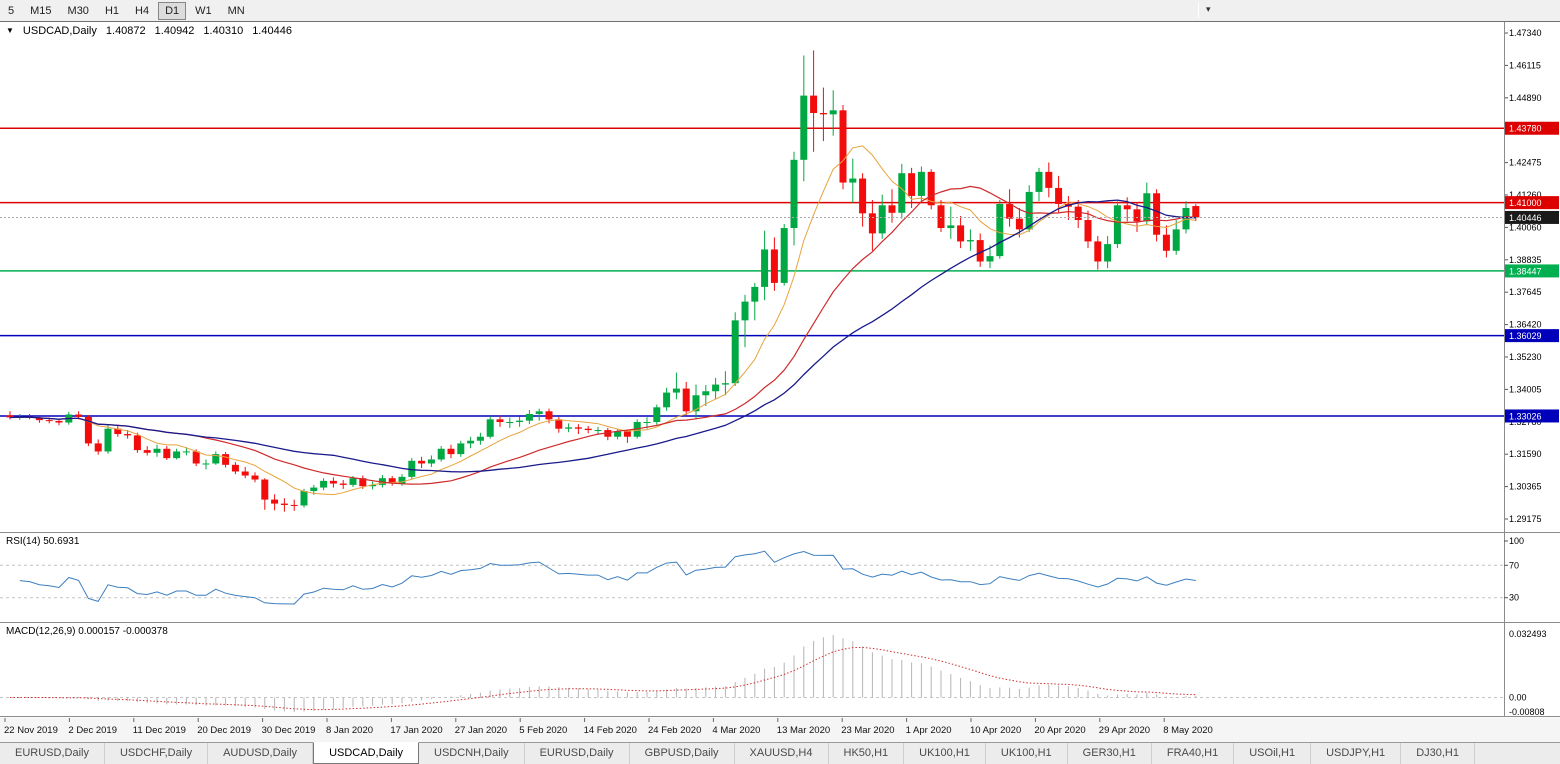 The height and width of the screenshot is (764, 1560). Describe the element at coordinates (159, 730) in the screenshot. I see `date-axis-label: 11 Dec 2019` at that location.